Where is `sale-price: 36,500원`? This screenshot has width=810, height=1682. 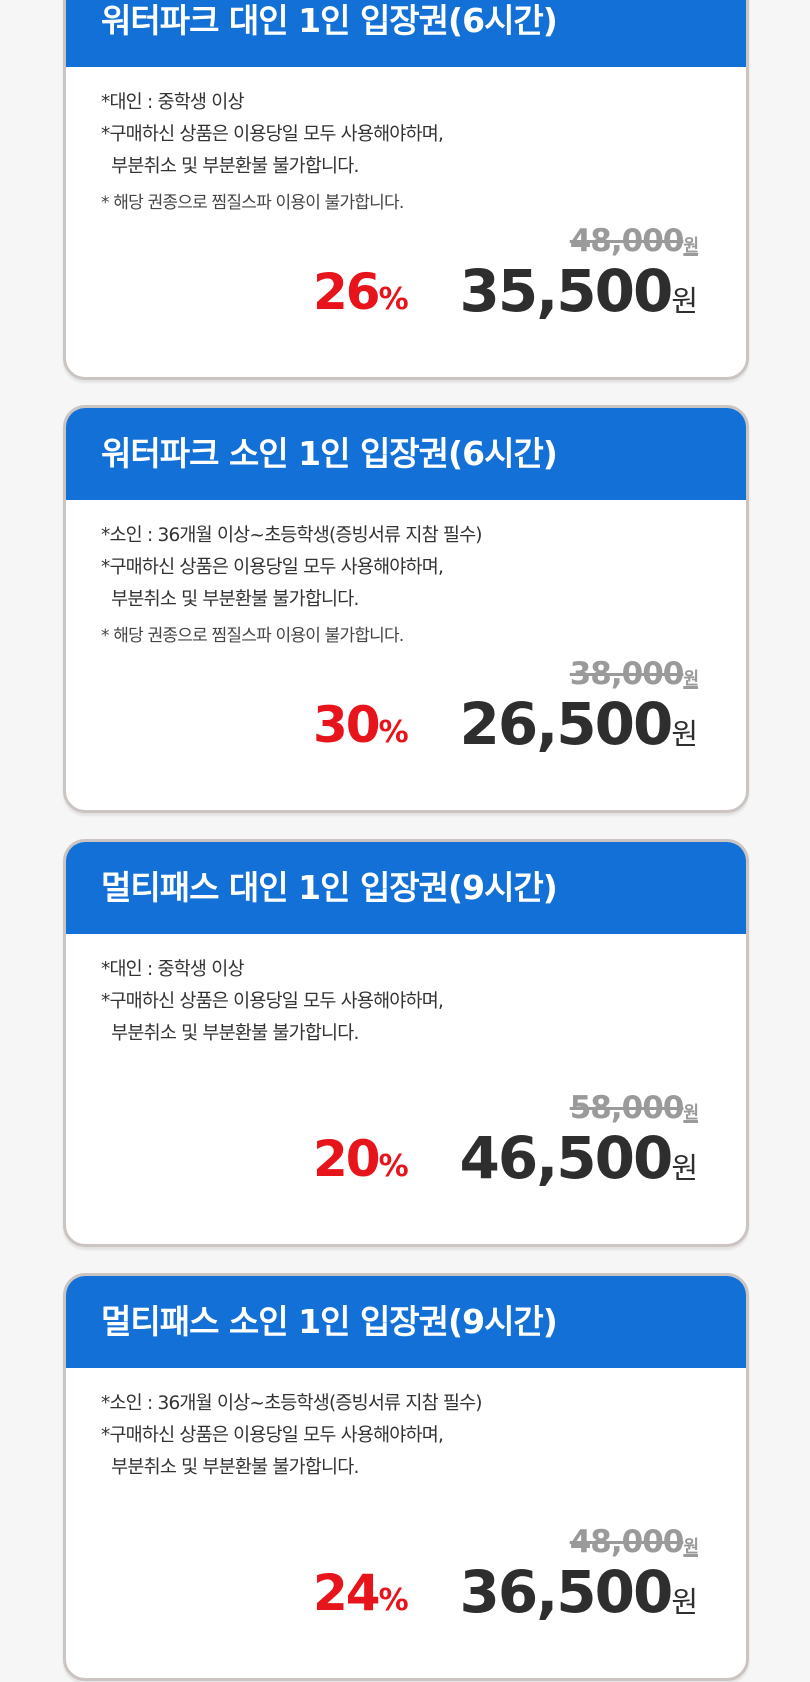
sale-price: 36,500원 is located at coordinates (578, 1592).